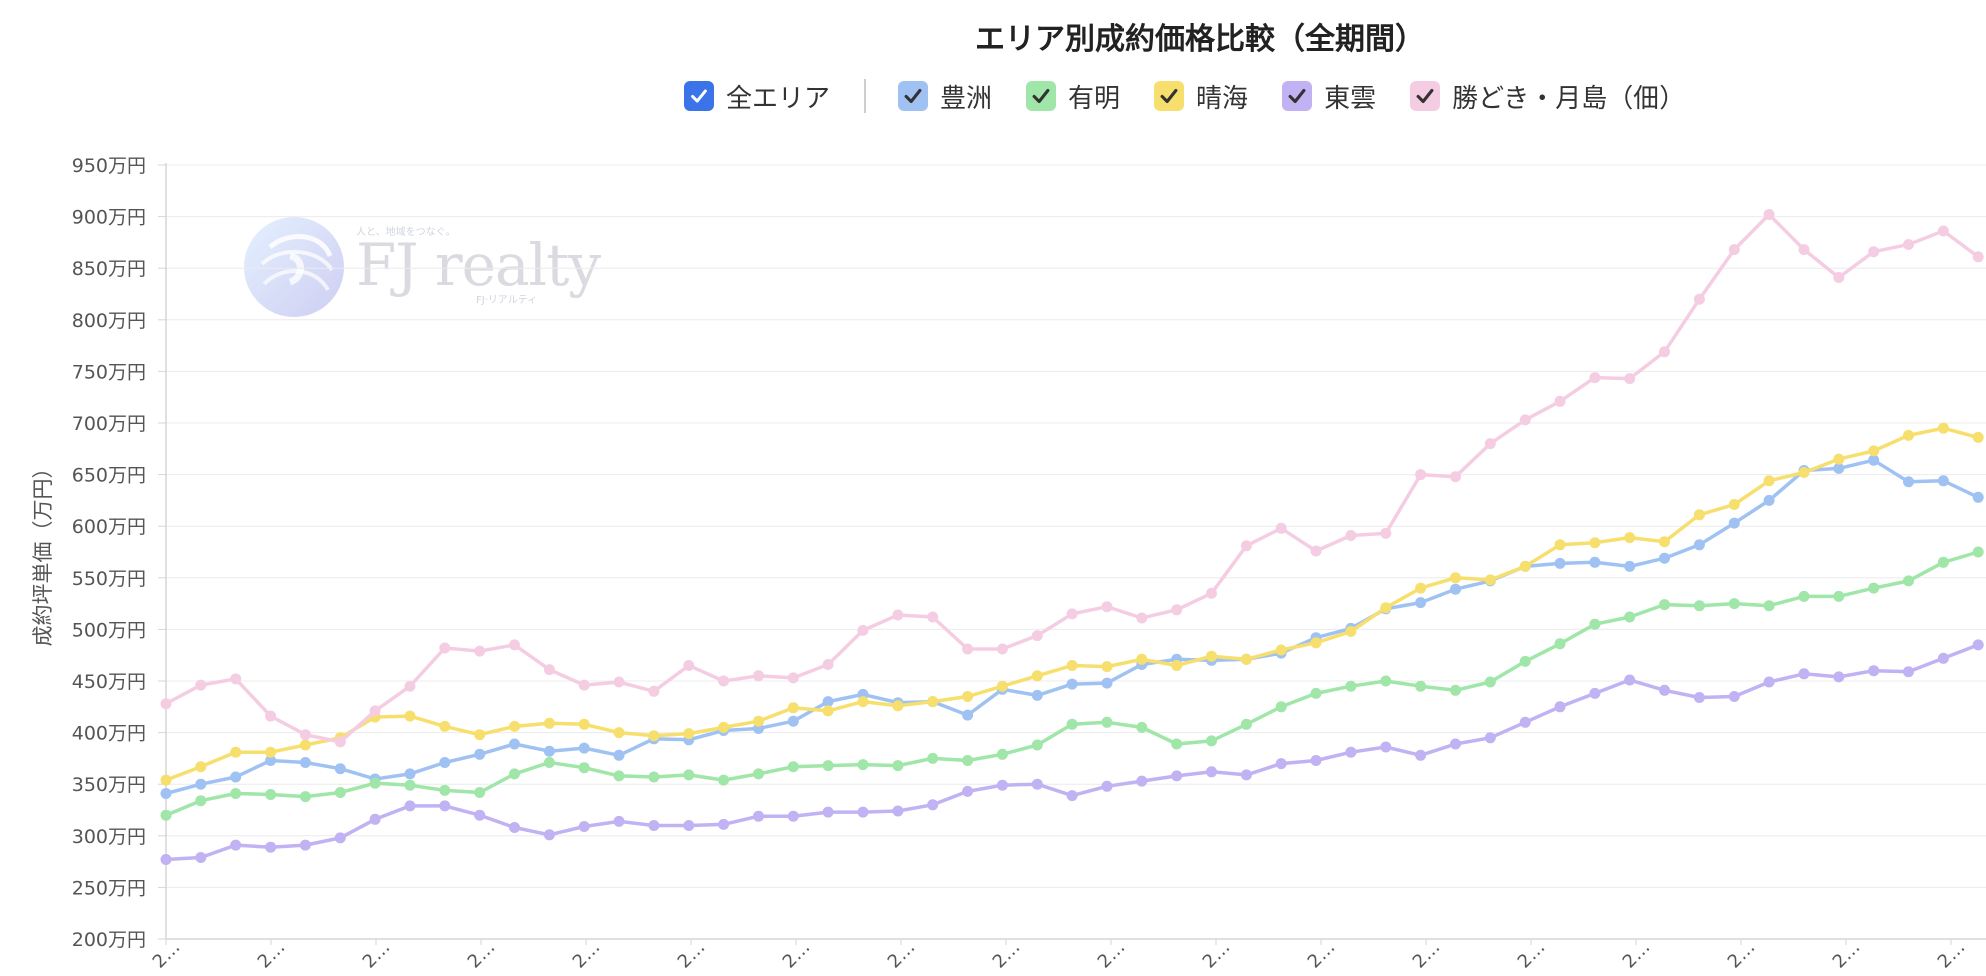  I want to click on legend-divider, so click(865, 96).